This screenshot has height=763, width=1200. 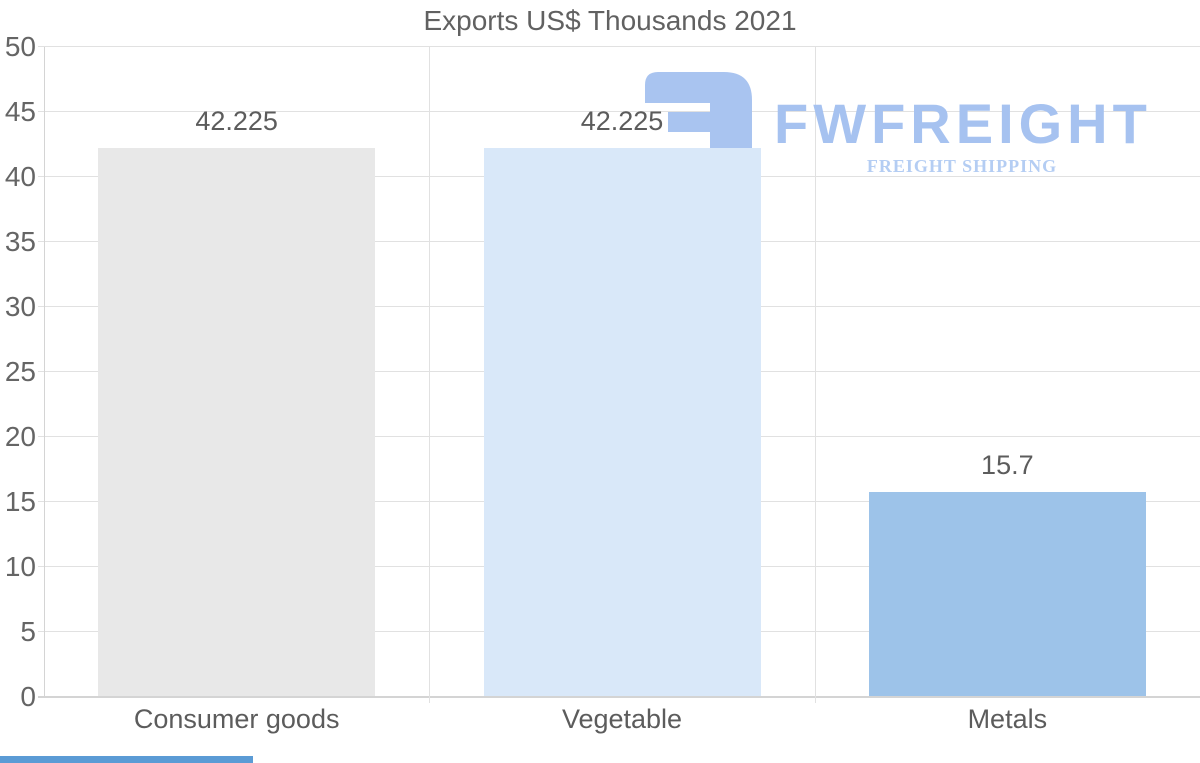 What do you see at coordinates (126, 759) in the screenshot?
I see `bottom-blue-strip` at bounding box center [126, 759].